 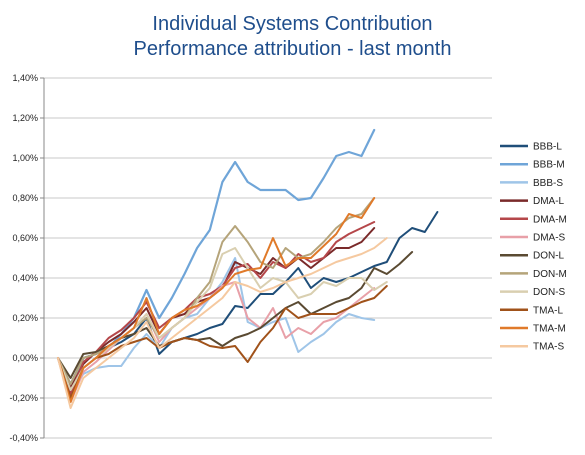 I want to click on y-tick-label: -0,40%, so click(x=23, y=438).